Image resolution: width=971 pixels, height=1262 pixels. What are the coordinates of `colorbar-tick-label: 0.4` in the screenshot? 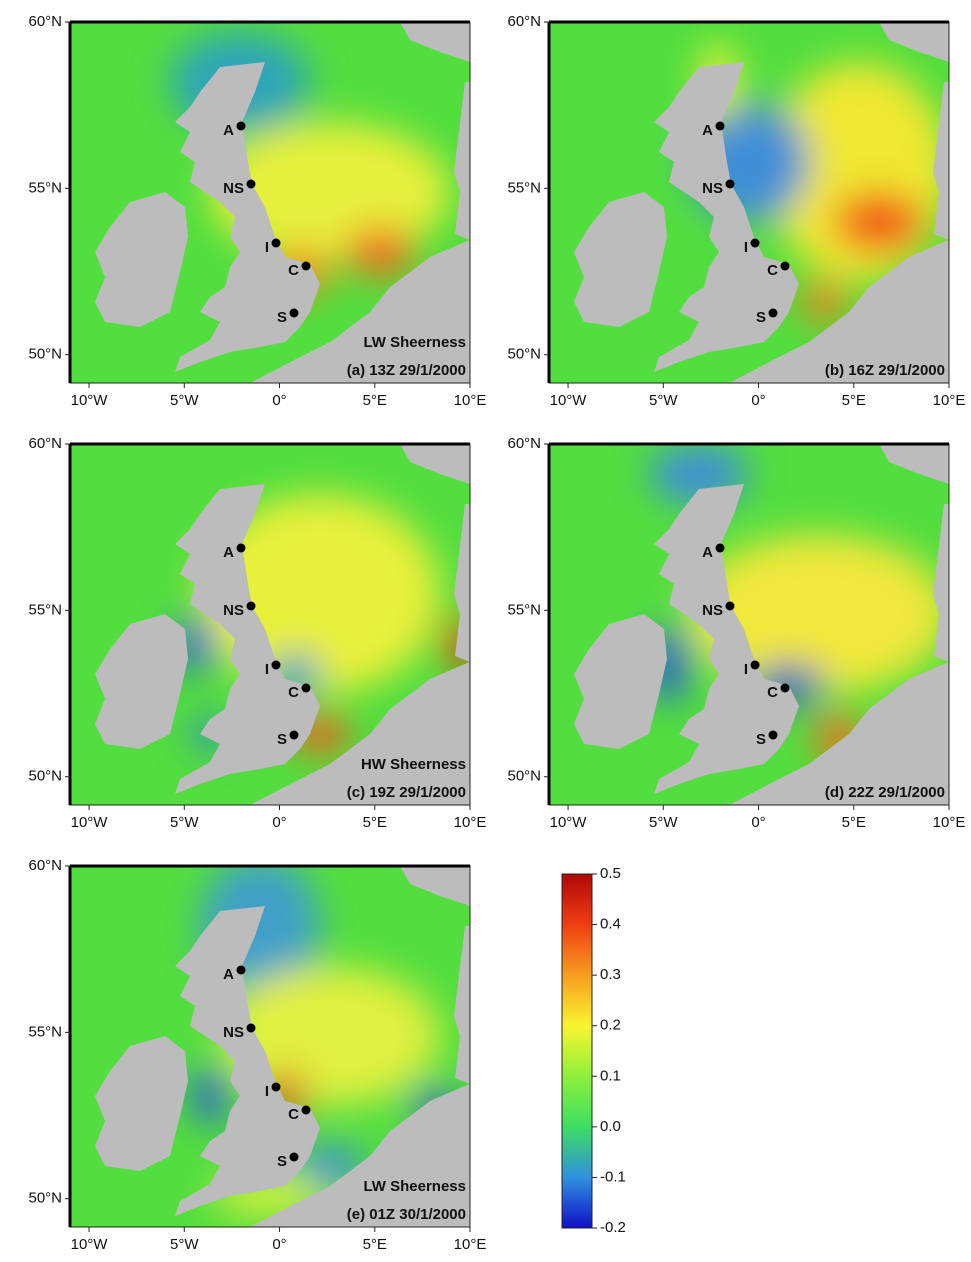 It's located at (610, 924).